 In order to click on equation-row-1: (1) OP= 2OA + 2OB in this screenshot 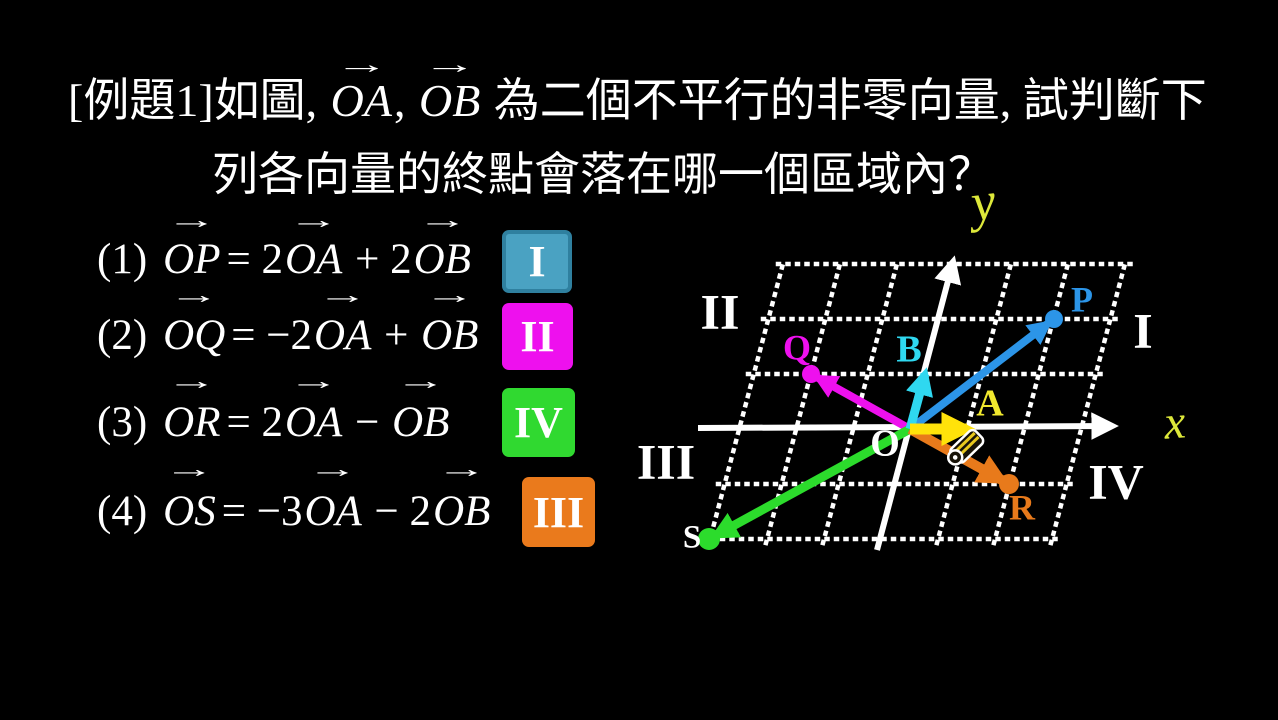, I will do `click(285, 260)`.